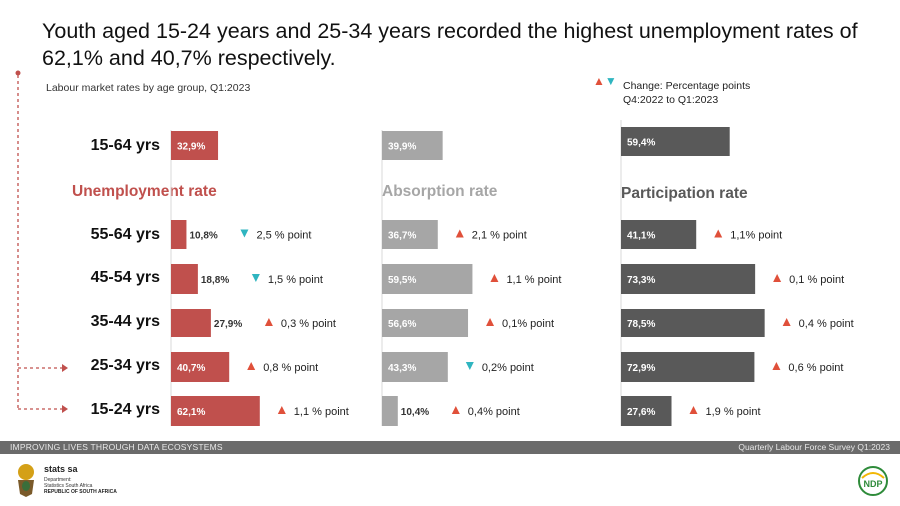 The height and width of the screenshot is (506, 900). What do you see at coordinates (533, 280) in the screenshot?
I see `absorption-change-label-2: 1,1 % point` at bounding box center [533, 280].